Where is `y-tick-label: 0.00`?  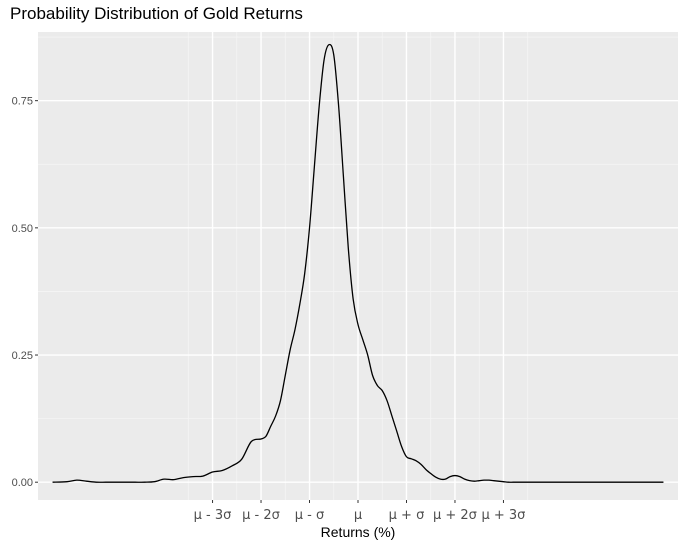
y-tick-label: 0.00 is located at coordinates (22, 483).